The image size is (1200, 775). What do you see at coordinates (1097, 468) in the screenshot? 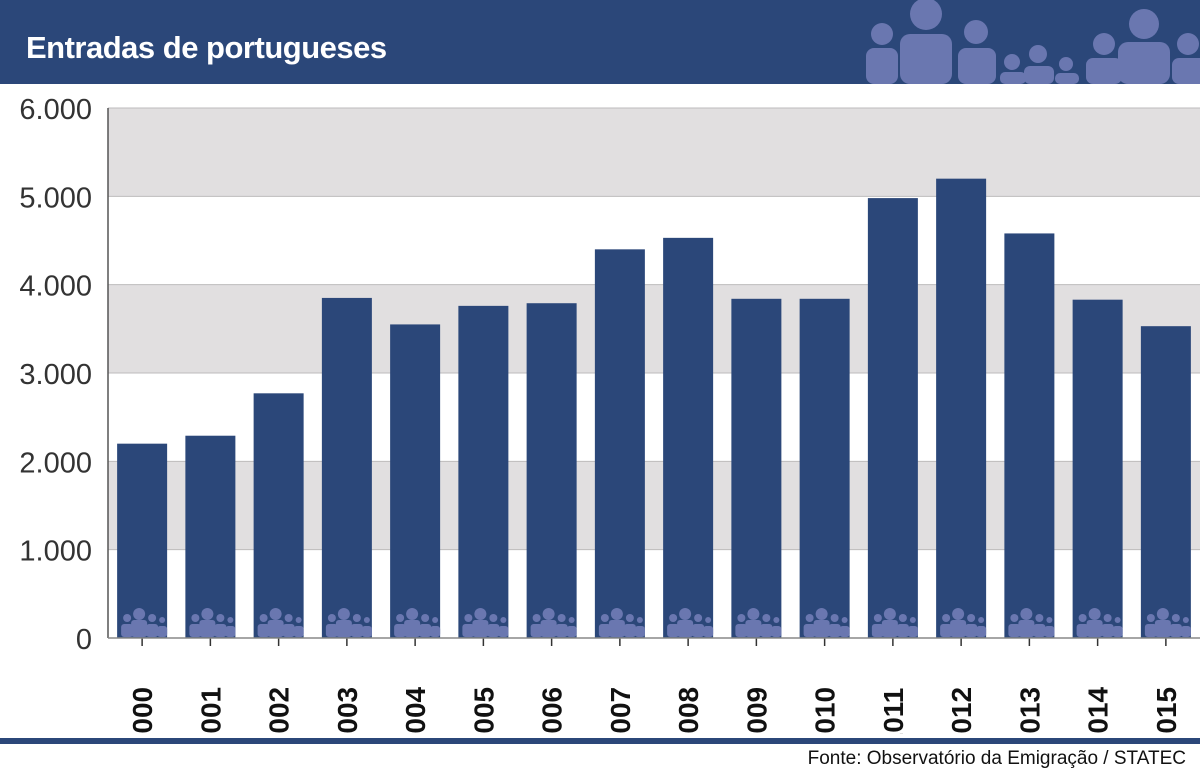
I see `bar-2014` at bounding box center [1097, 468].